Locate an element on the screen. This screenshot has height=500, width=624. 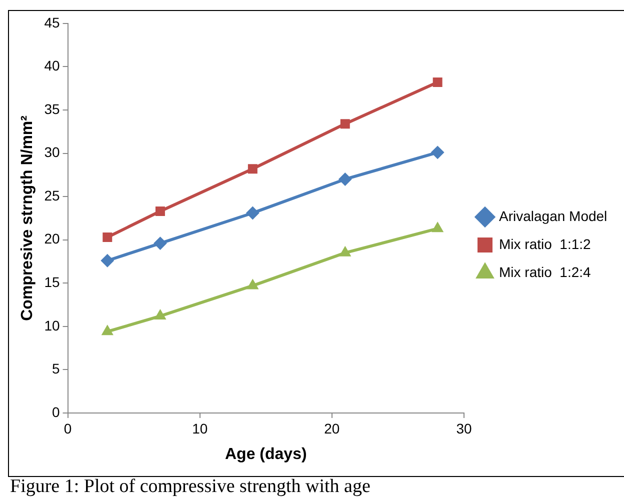
y-tick-label: 20 is located at coordinates (52, 238).